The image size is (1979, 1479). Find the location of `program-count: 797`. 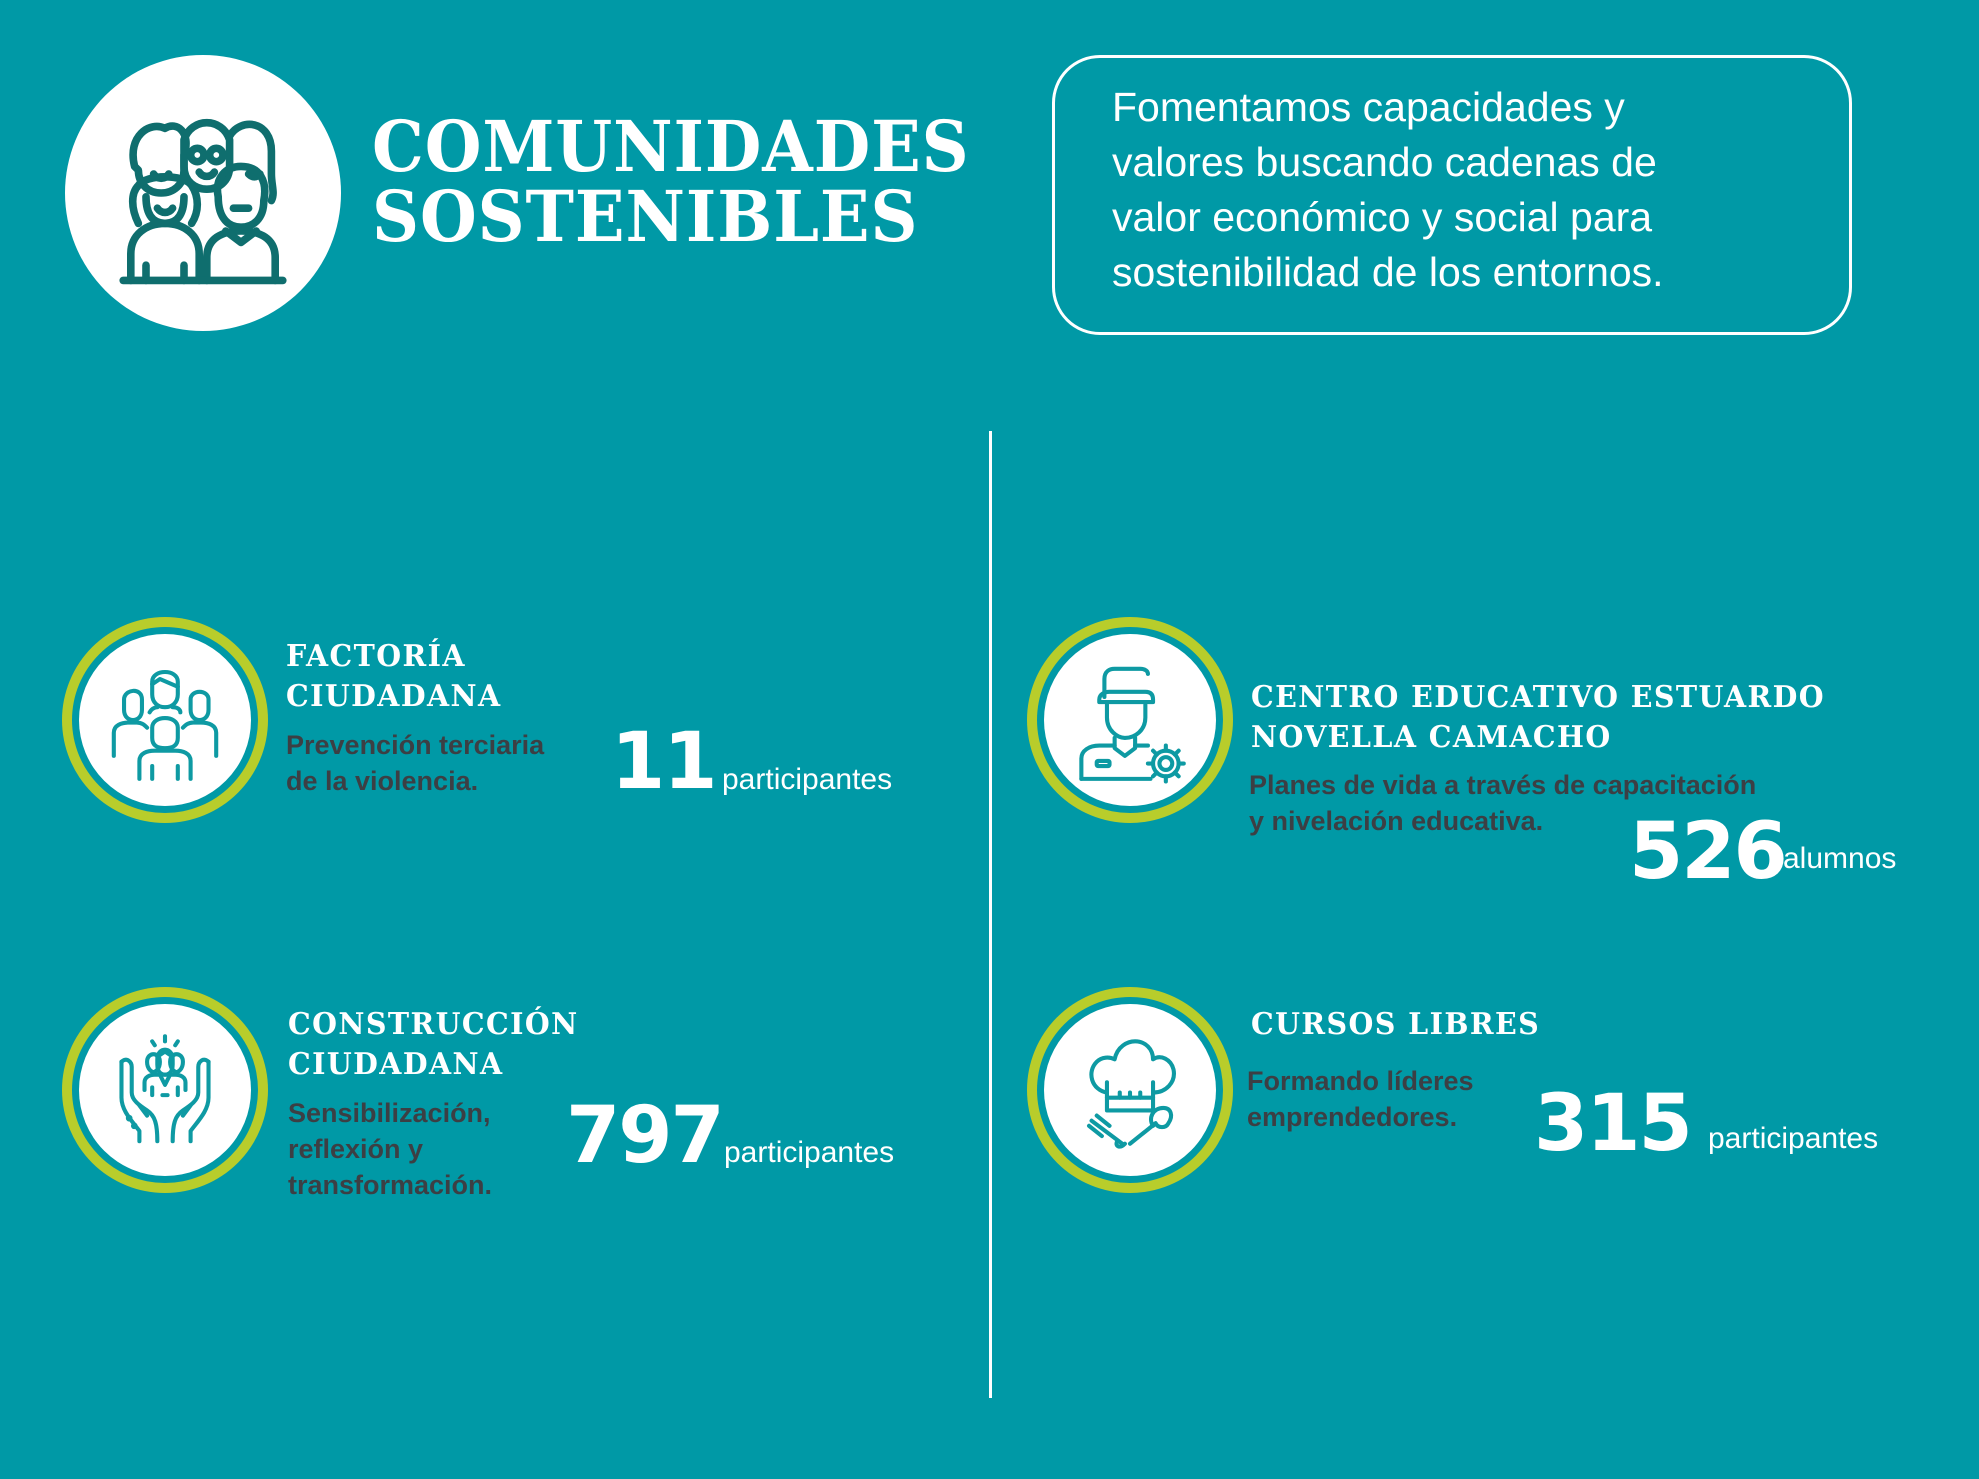

program-count: 797 is located at coordinates (645, 1136).